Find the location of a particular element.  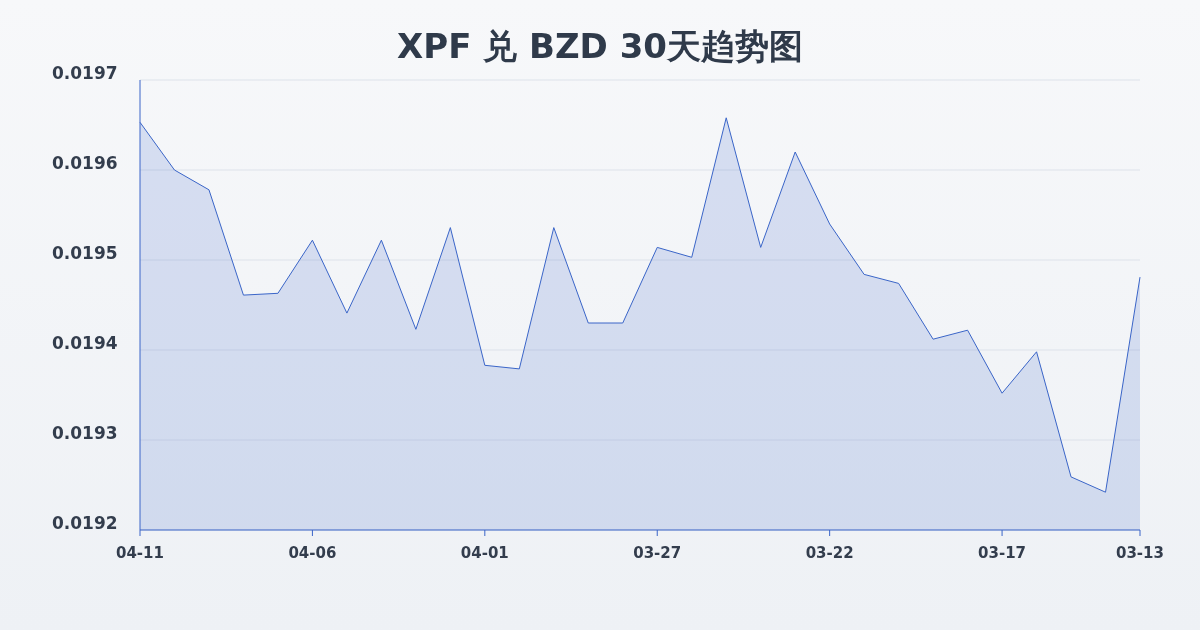

y-tick-label: 0.0196 is located at coordinates (85, 163).